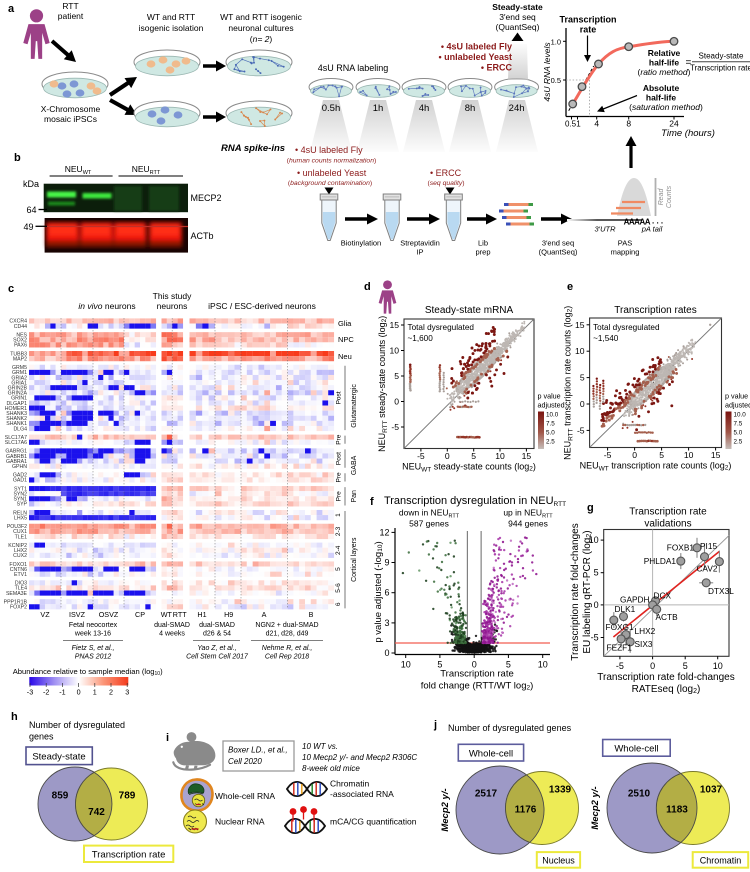  Describe the element at coordinates (19, 467) in the screenshot. I see `svg-text: GPHN` at that location.